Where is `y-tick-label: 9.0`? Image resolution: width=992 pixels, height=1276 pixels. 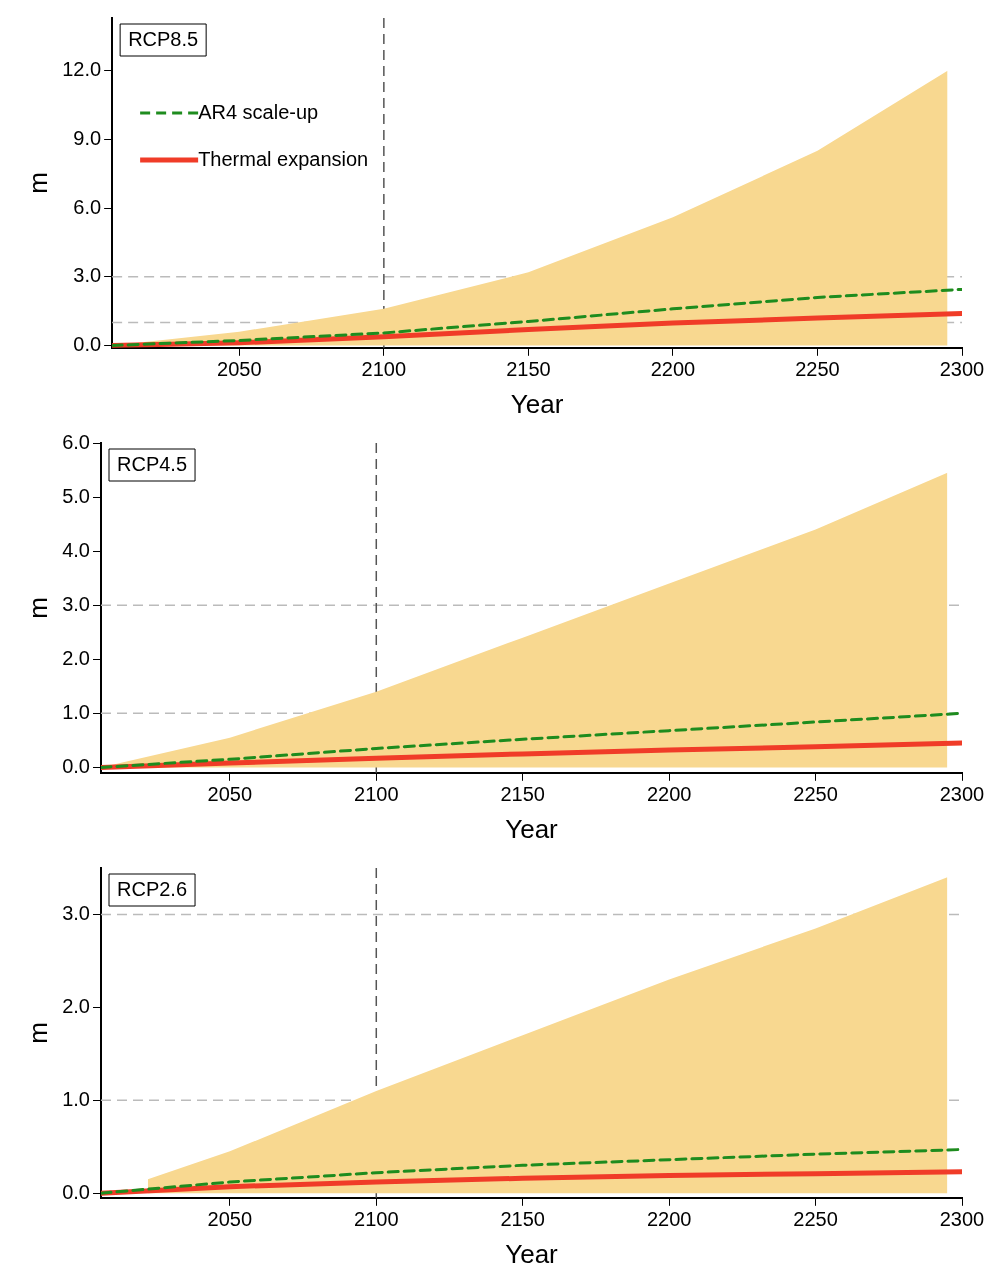
y-tick-label: 9.0 is located at coordinates (87, 137).